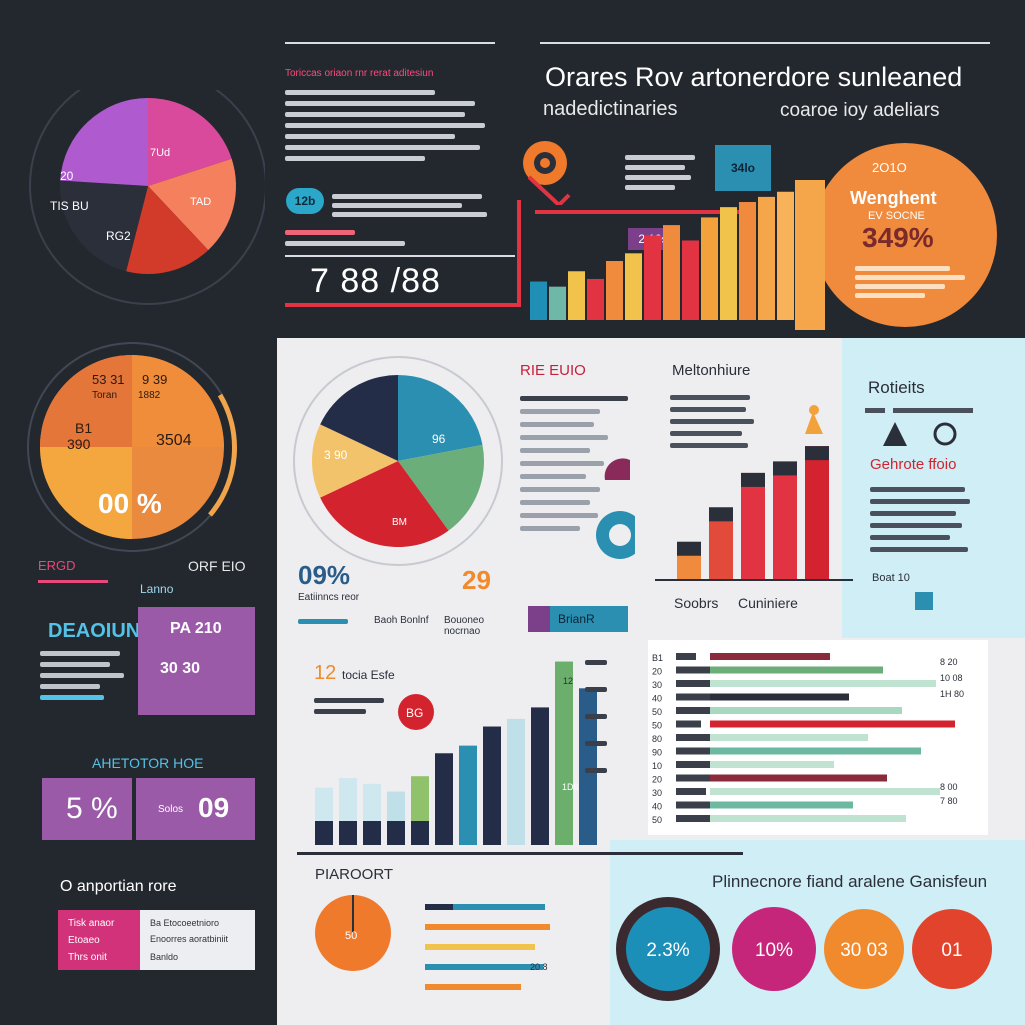 The width and height of the screenshot is (1025, 1025). Describe the element at coordinates (200, 202) in the screenshot. I see `pie1-label-5: TAD` at that location.